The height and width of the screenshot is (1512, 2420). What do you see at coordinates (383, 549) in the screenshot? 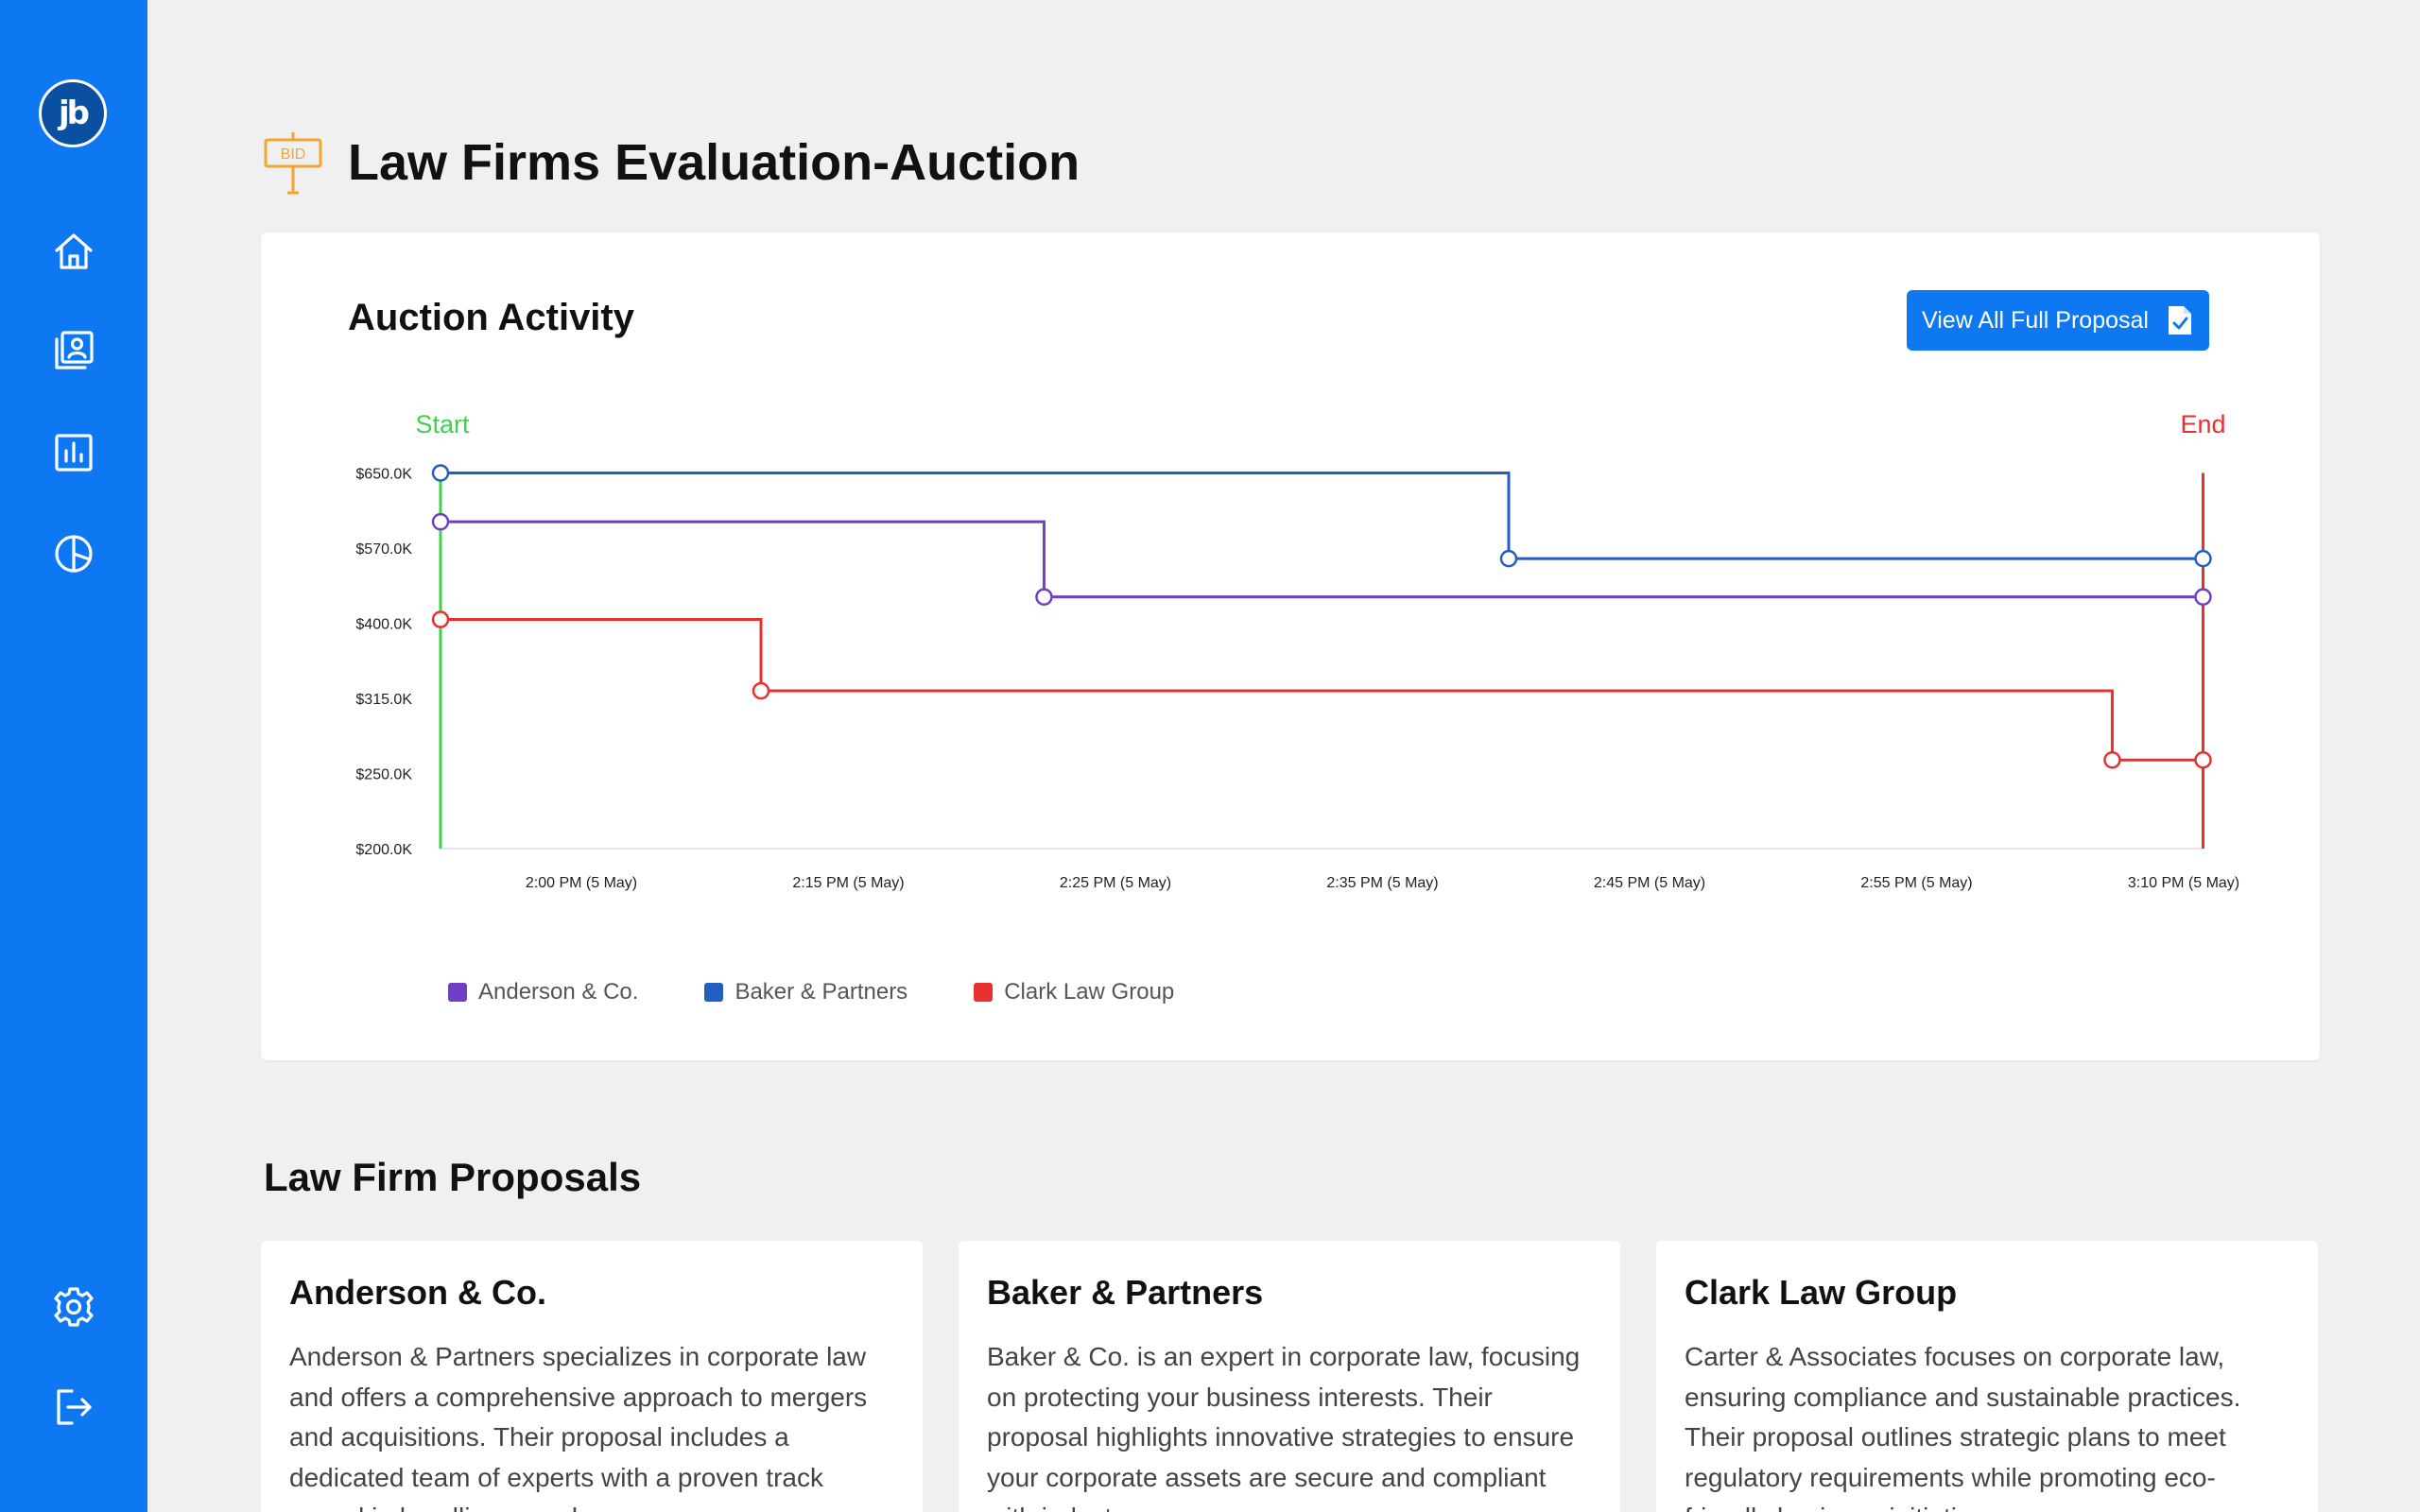
I see `y-tick-label: $570.0K` at bounding box center [383, 549].